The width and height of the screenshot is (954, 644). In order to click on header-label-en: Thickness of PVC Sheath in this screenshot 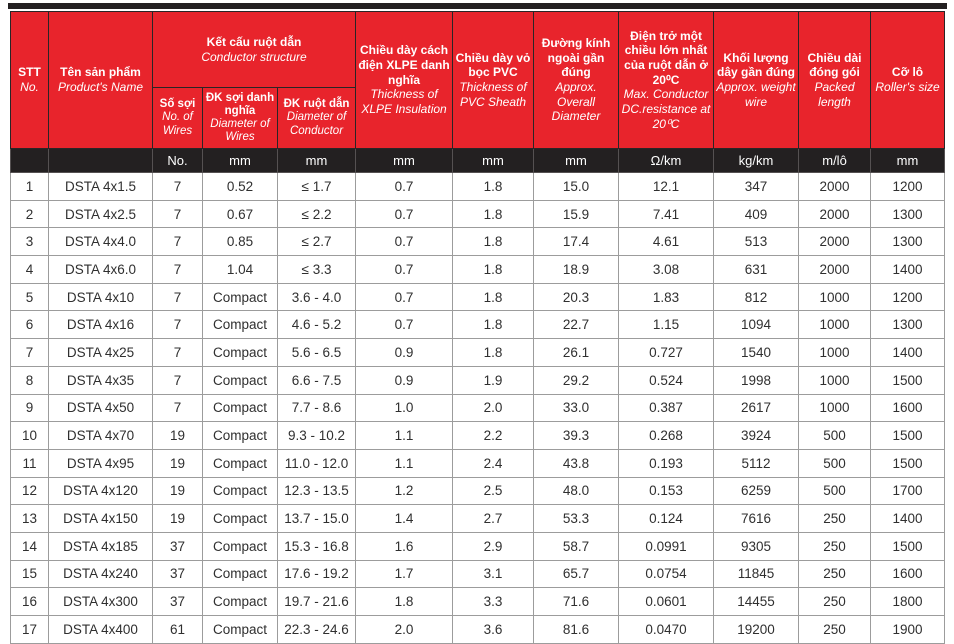, I will do `click(493, 94)`.